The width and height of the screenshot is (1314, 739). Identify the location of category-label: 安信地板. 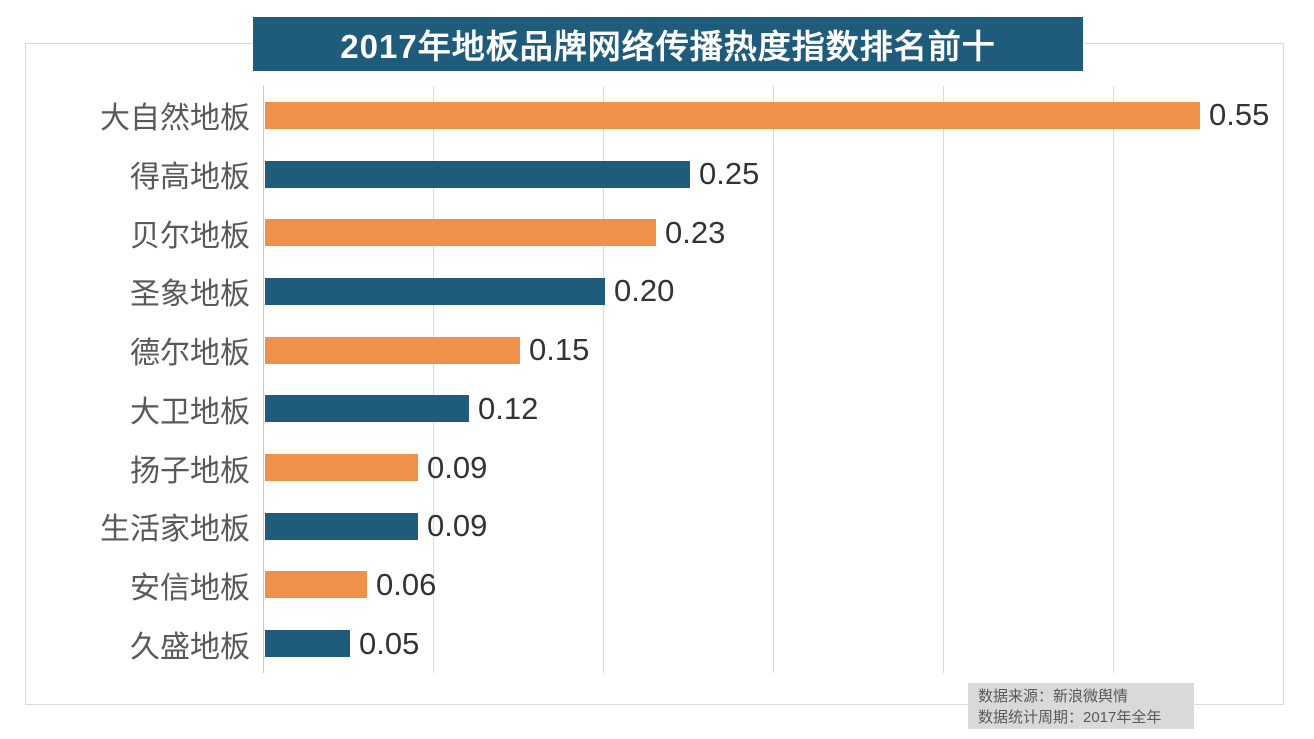
(190, 588).